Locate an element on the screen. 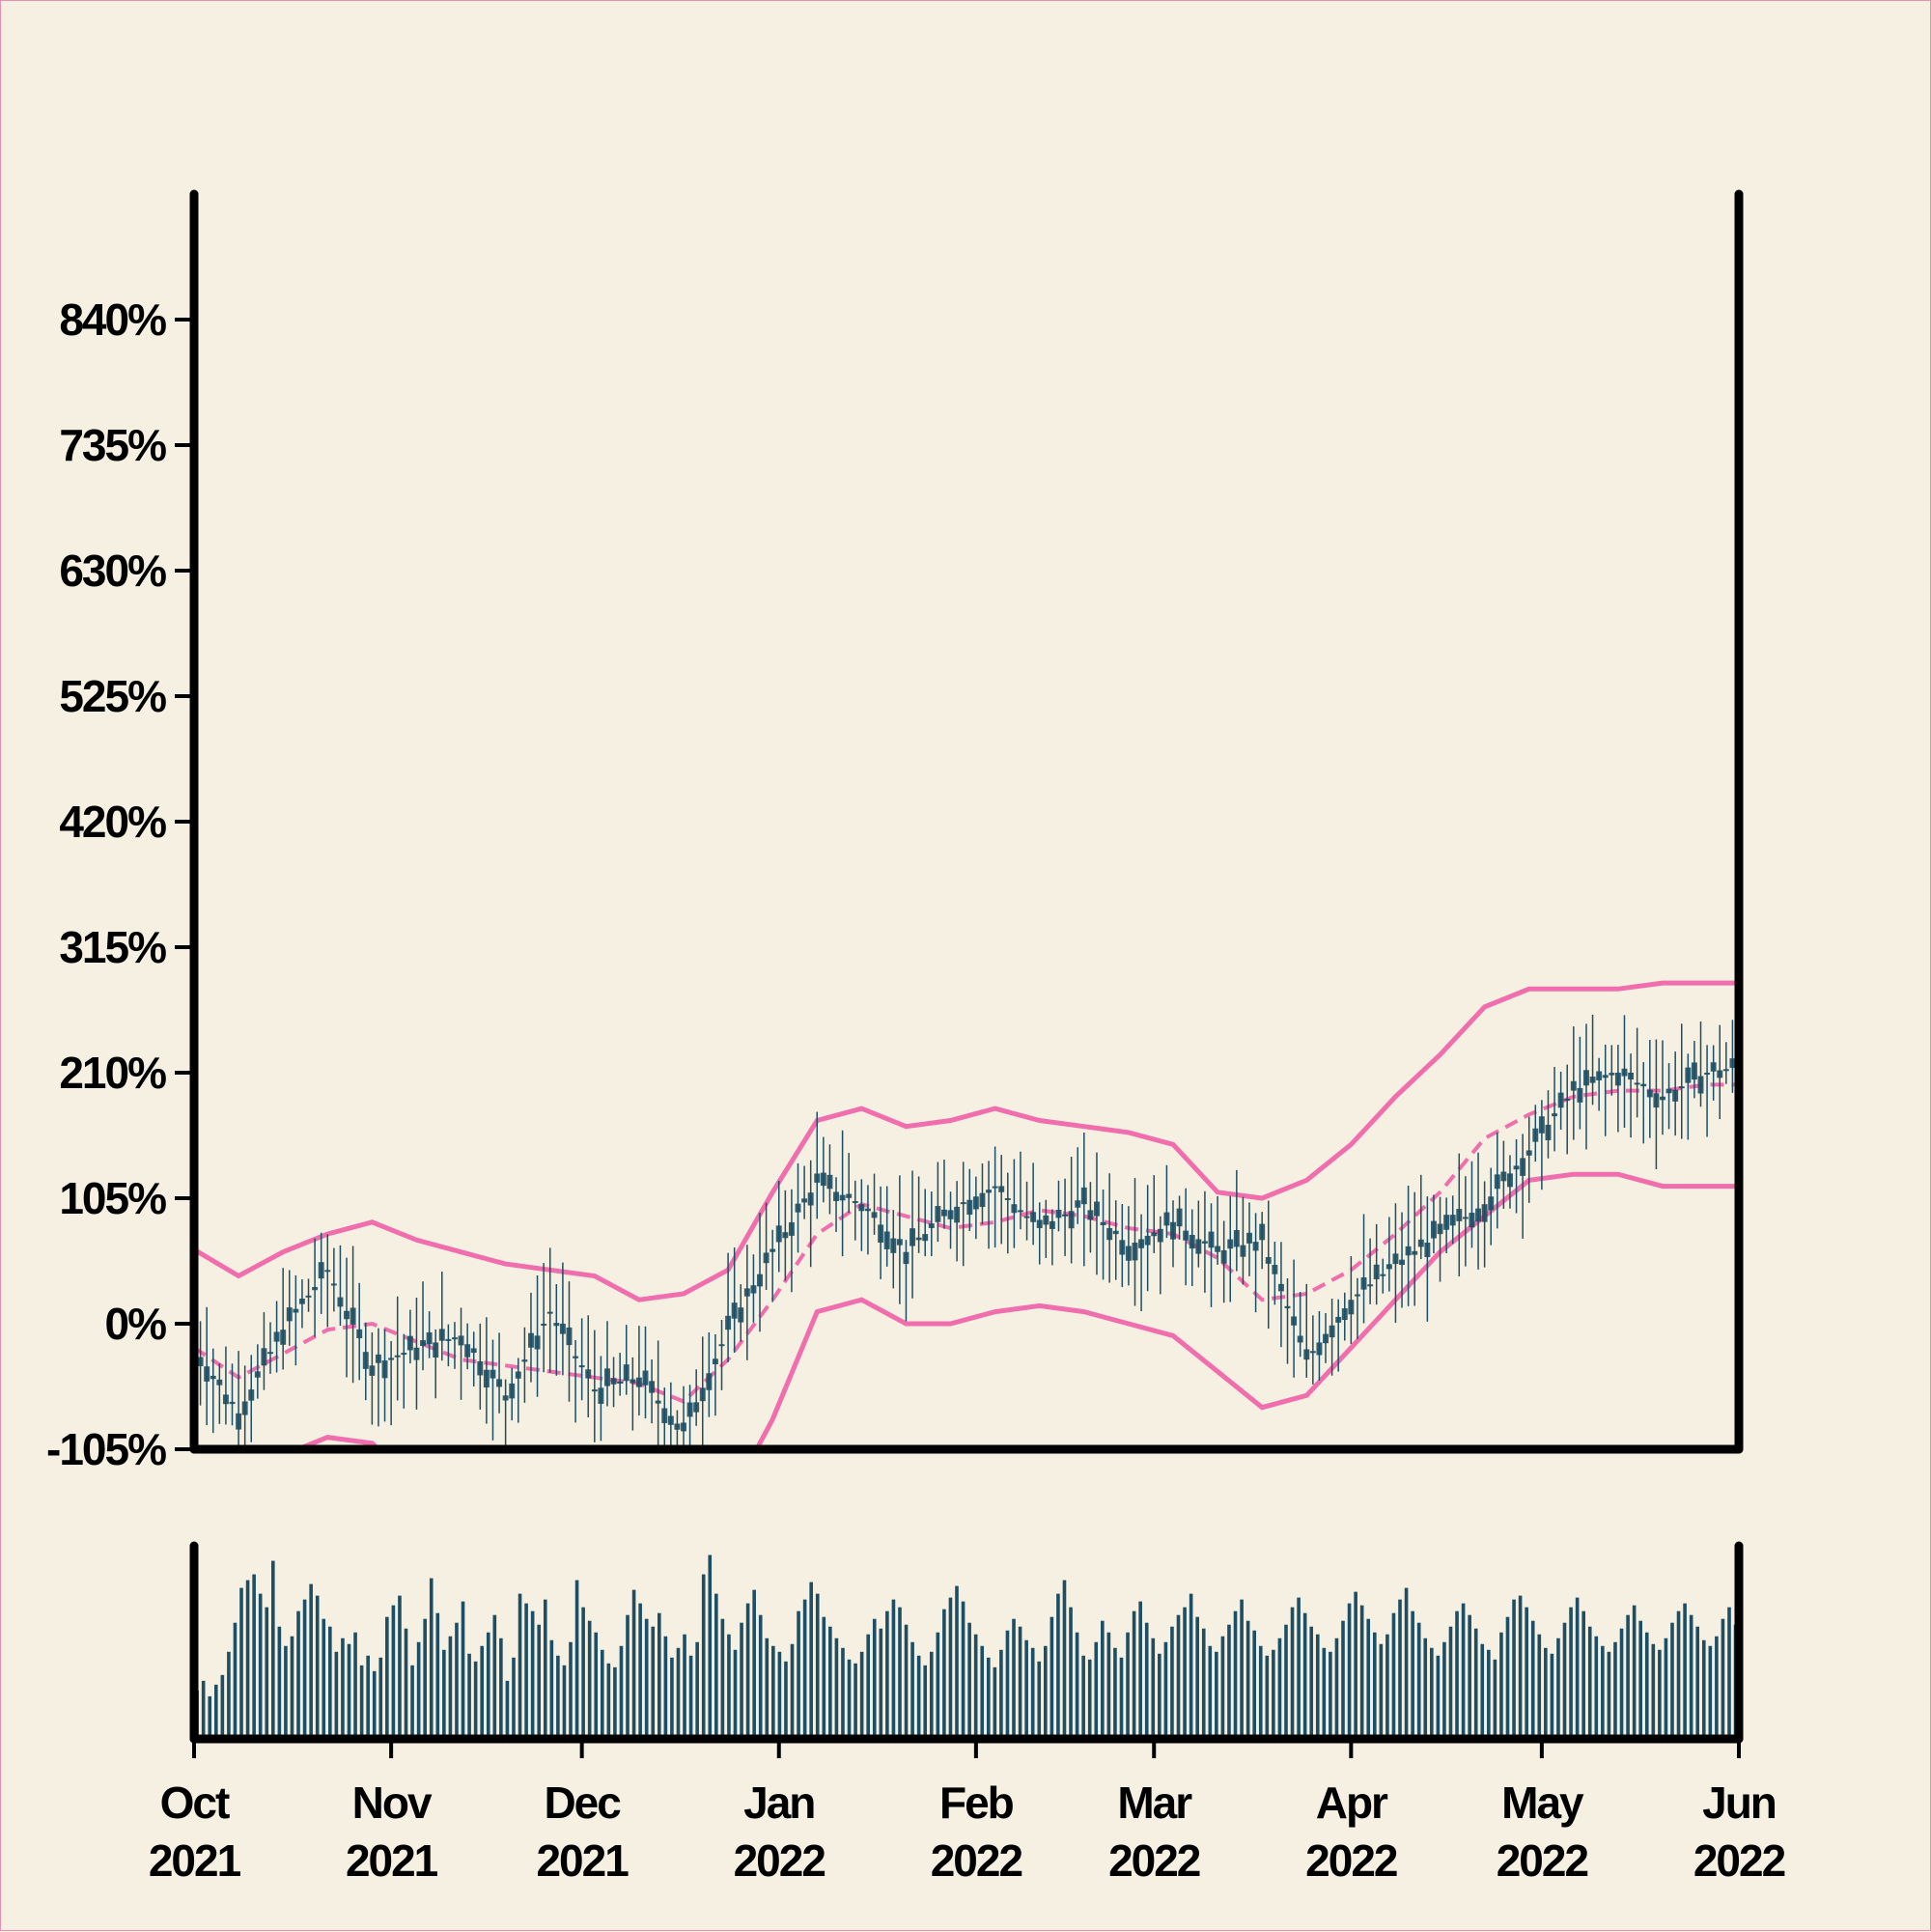  y-axis: -105% 0% 105% 210% 315% 420% 525% 630% 735% 840% is located at coordinates (120, 884).